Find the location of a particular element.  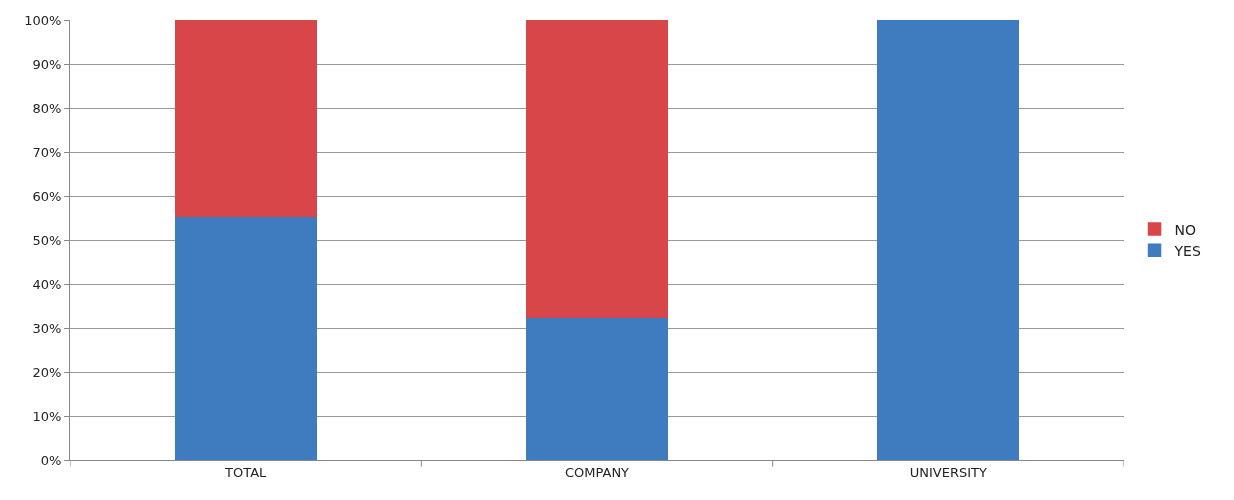

y-tick-label: 20% is located at coordinates (47, 372).